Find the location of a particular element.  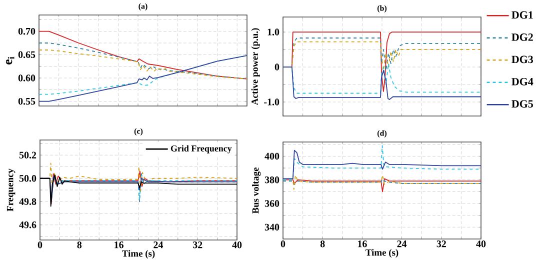

y-tick-label: -1.0 is located at coordinates (272, 102).